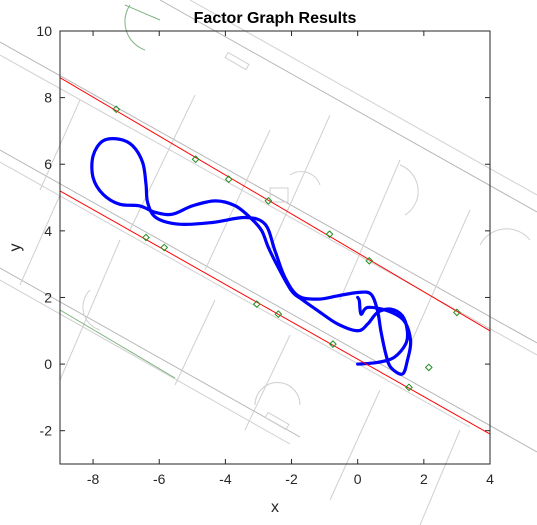 Image resolution: width=537 pixels, height=525 pixels. I want to click on y-axis-label: y, so click(15, 248).